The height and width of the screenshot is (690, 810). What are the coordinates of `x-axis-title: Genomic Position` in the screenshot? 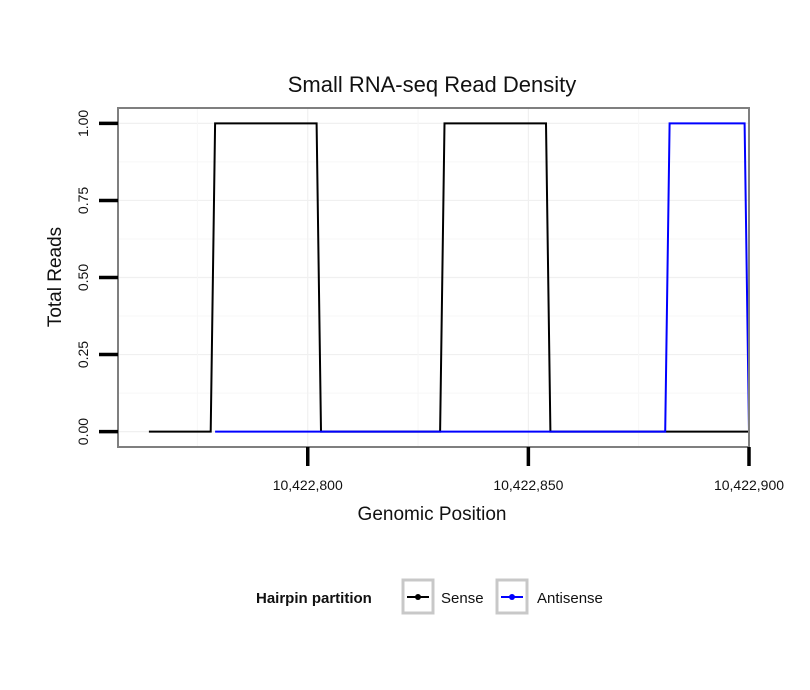 It's located at (432, 514).